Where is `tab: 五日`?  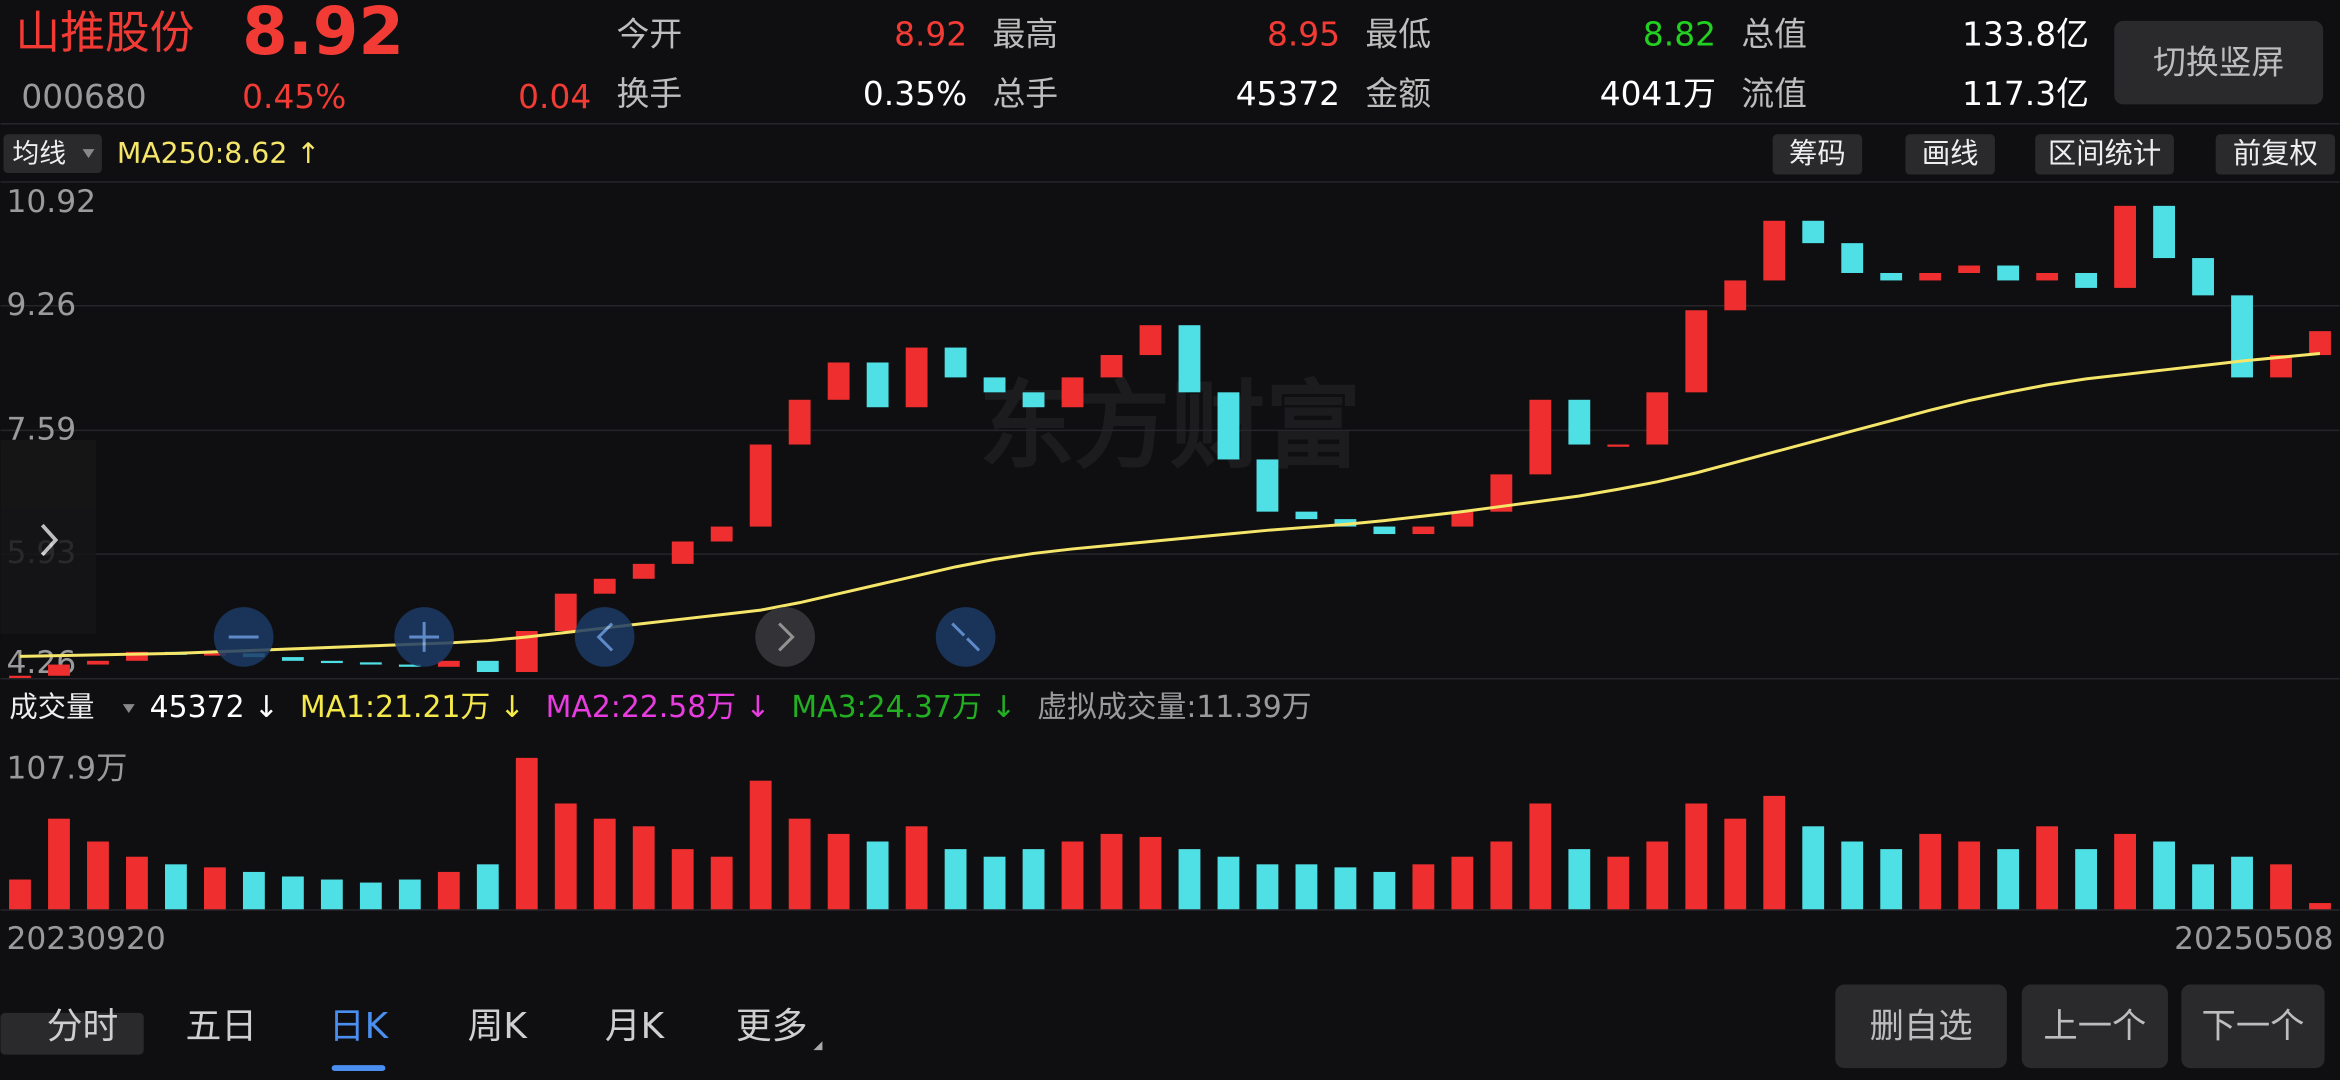
tab: 五日 is located at coordinates (221, 1026).